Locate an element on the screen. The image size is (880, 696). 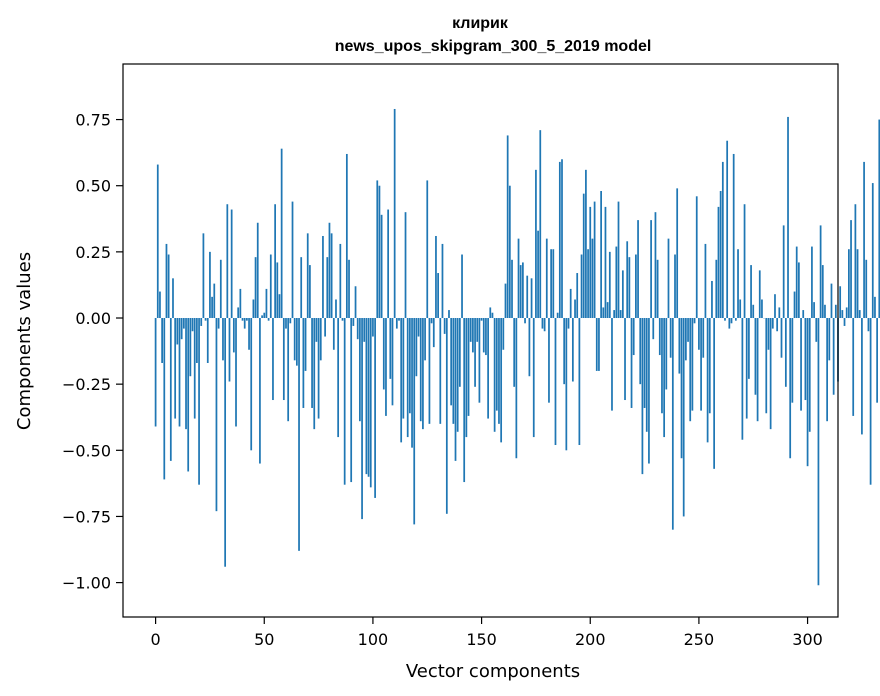
x-tick-label: 200 is located at coordinates (590, 639).